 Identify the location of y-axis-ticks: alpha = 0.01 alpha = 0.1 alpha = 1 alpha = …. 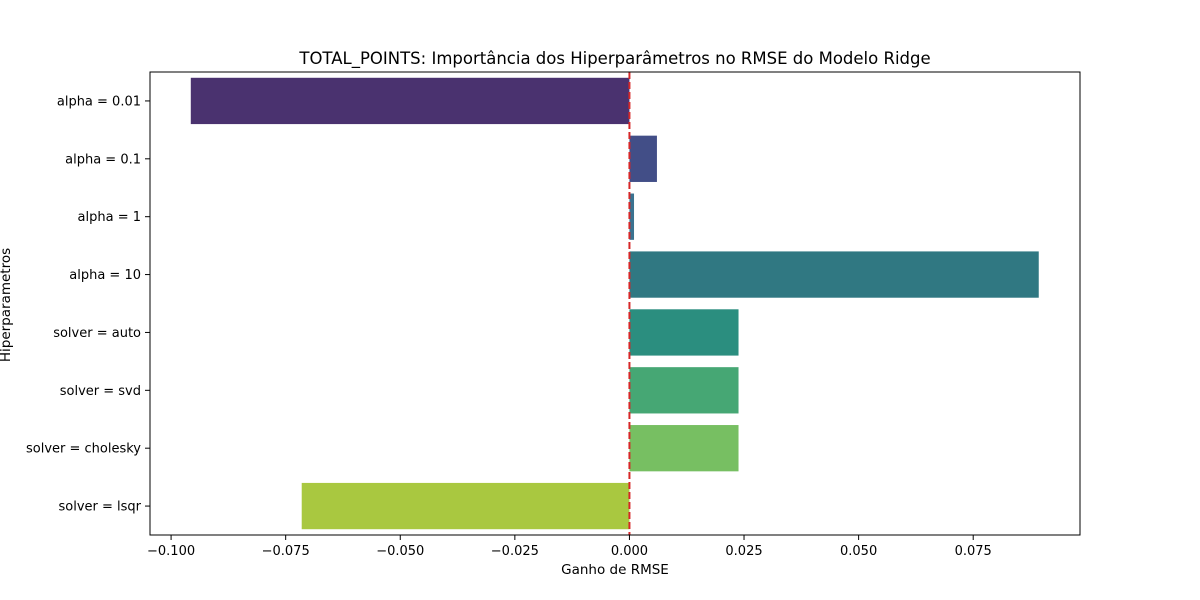
(88, 304).